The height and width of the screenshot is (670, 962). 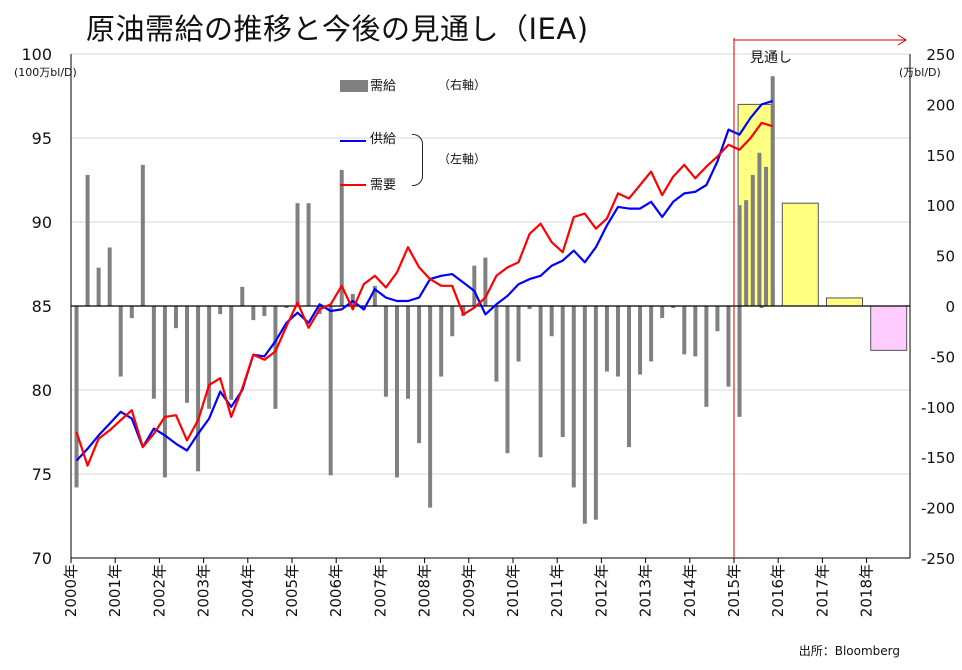 I want to click on x-tick-label: 2011年, so click(x=557, y=590).